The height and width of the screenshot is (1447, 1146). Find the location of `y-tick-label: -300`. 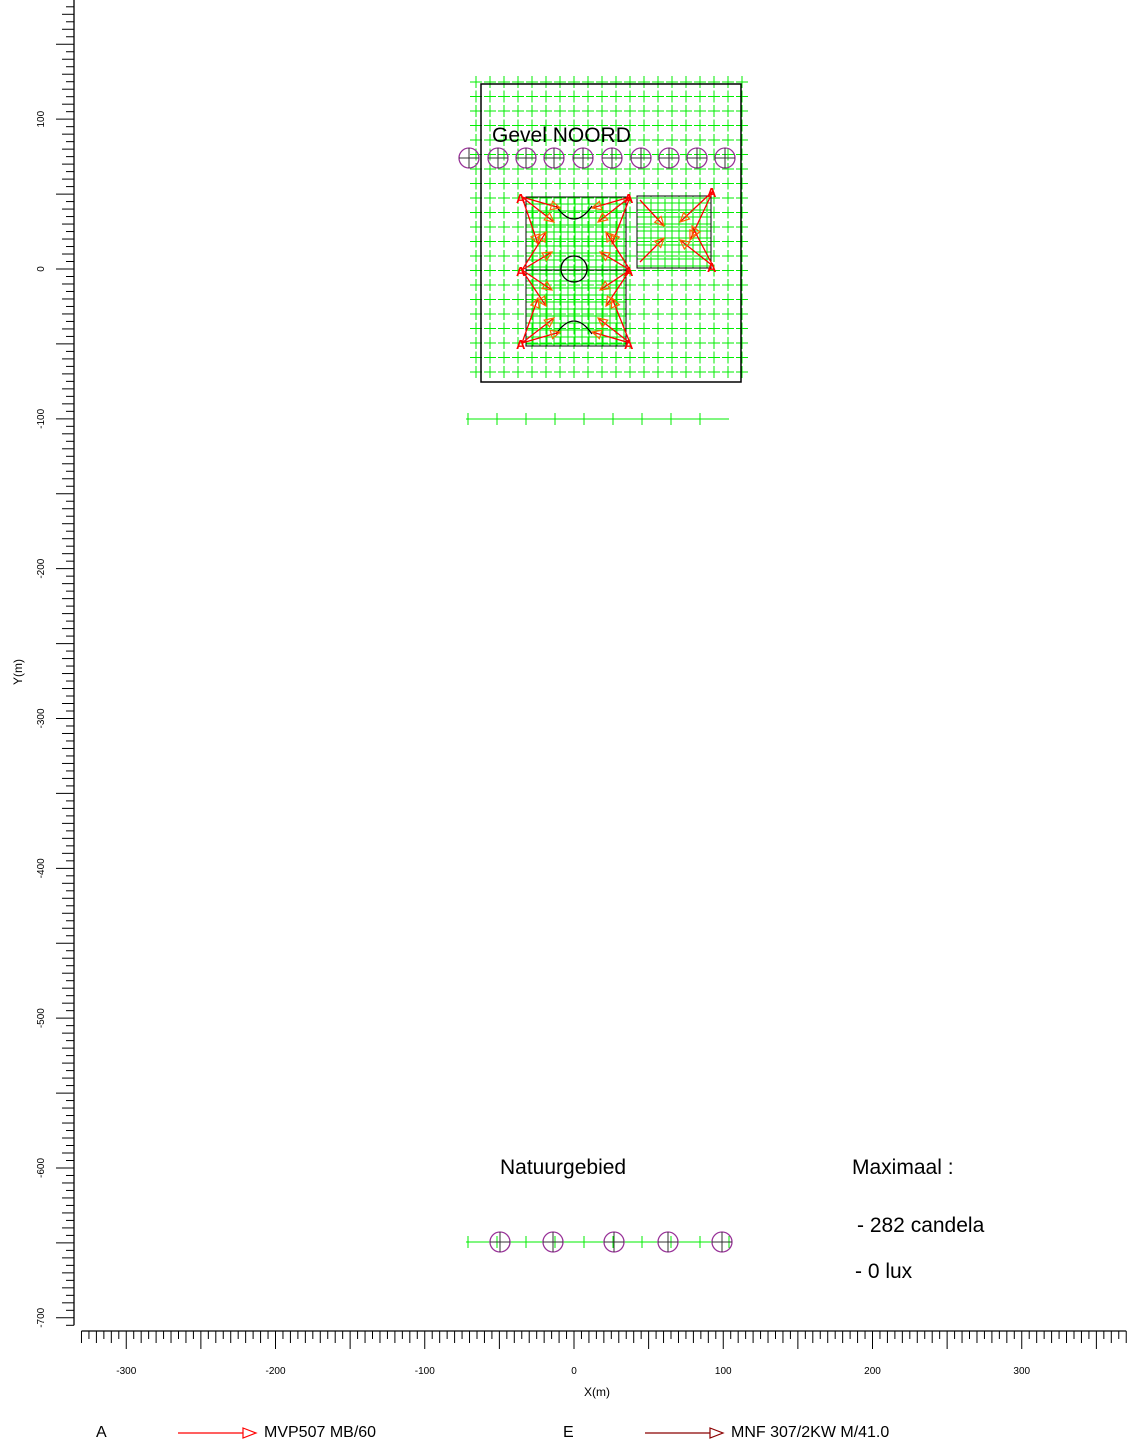

y-tick-label: -300 is located at coordinates (41, 718).